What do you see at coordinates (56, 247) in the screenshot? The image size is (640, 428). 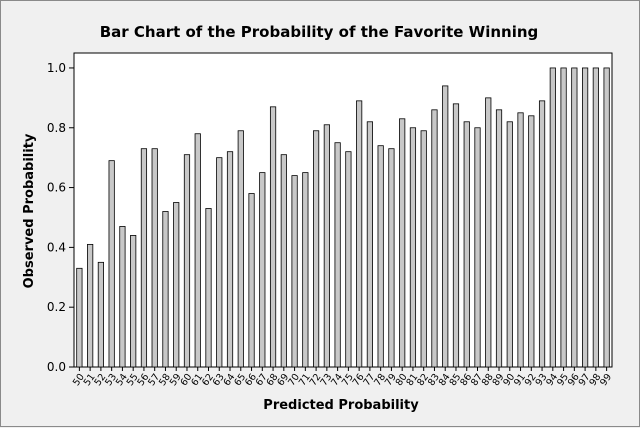 I see `y-tick-label: 0.4` at bounding box center [56, 247].